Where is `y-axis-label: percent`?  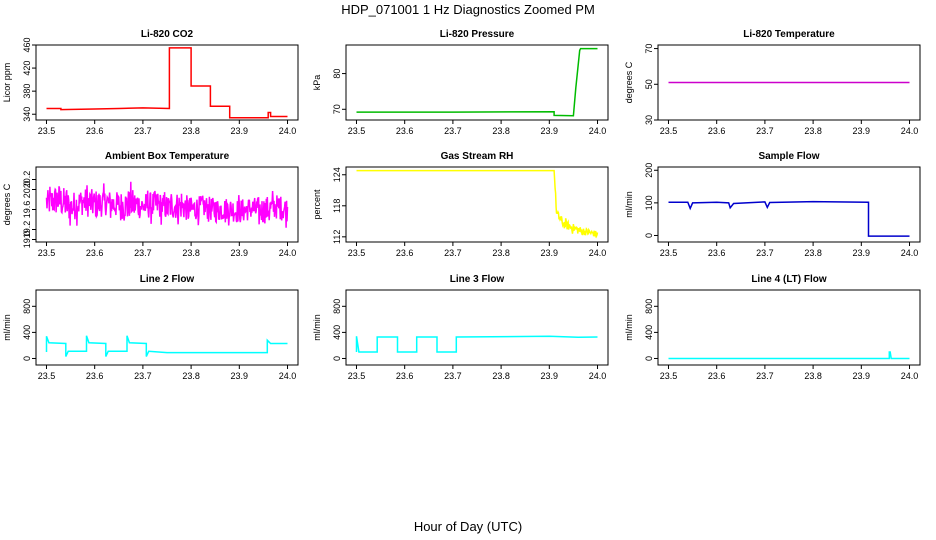
y-axis-label: percent is located at coordinates (317, 204).